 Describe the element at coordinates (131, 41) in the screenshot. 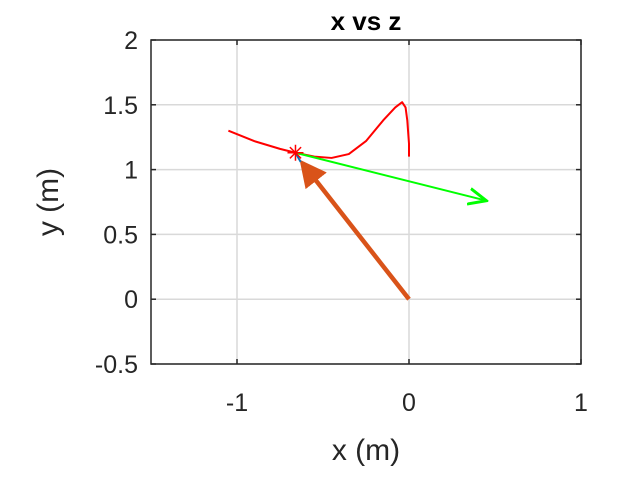

I see `y-tick-label: 2` at that location.